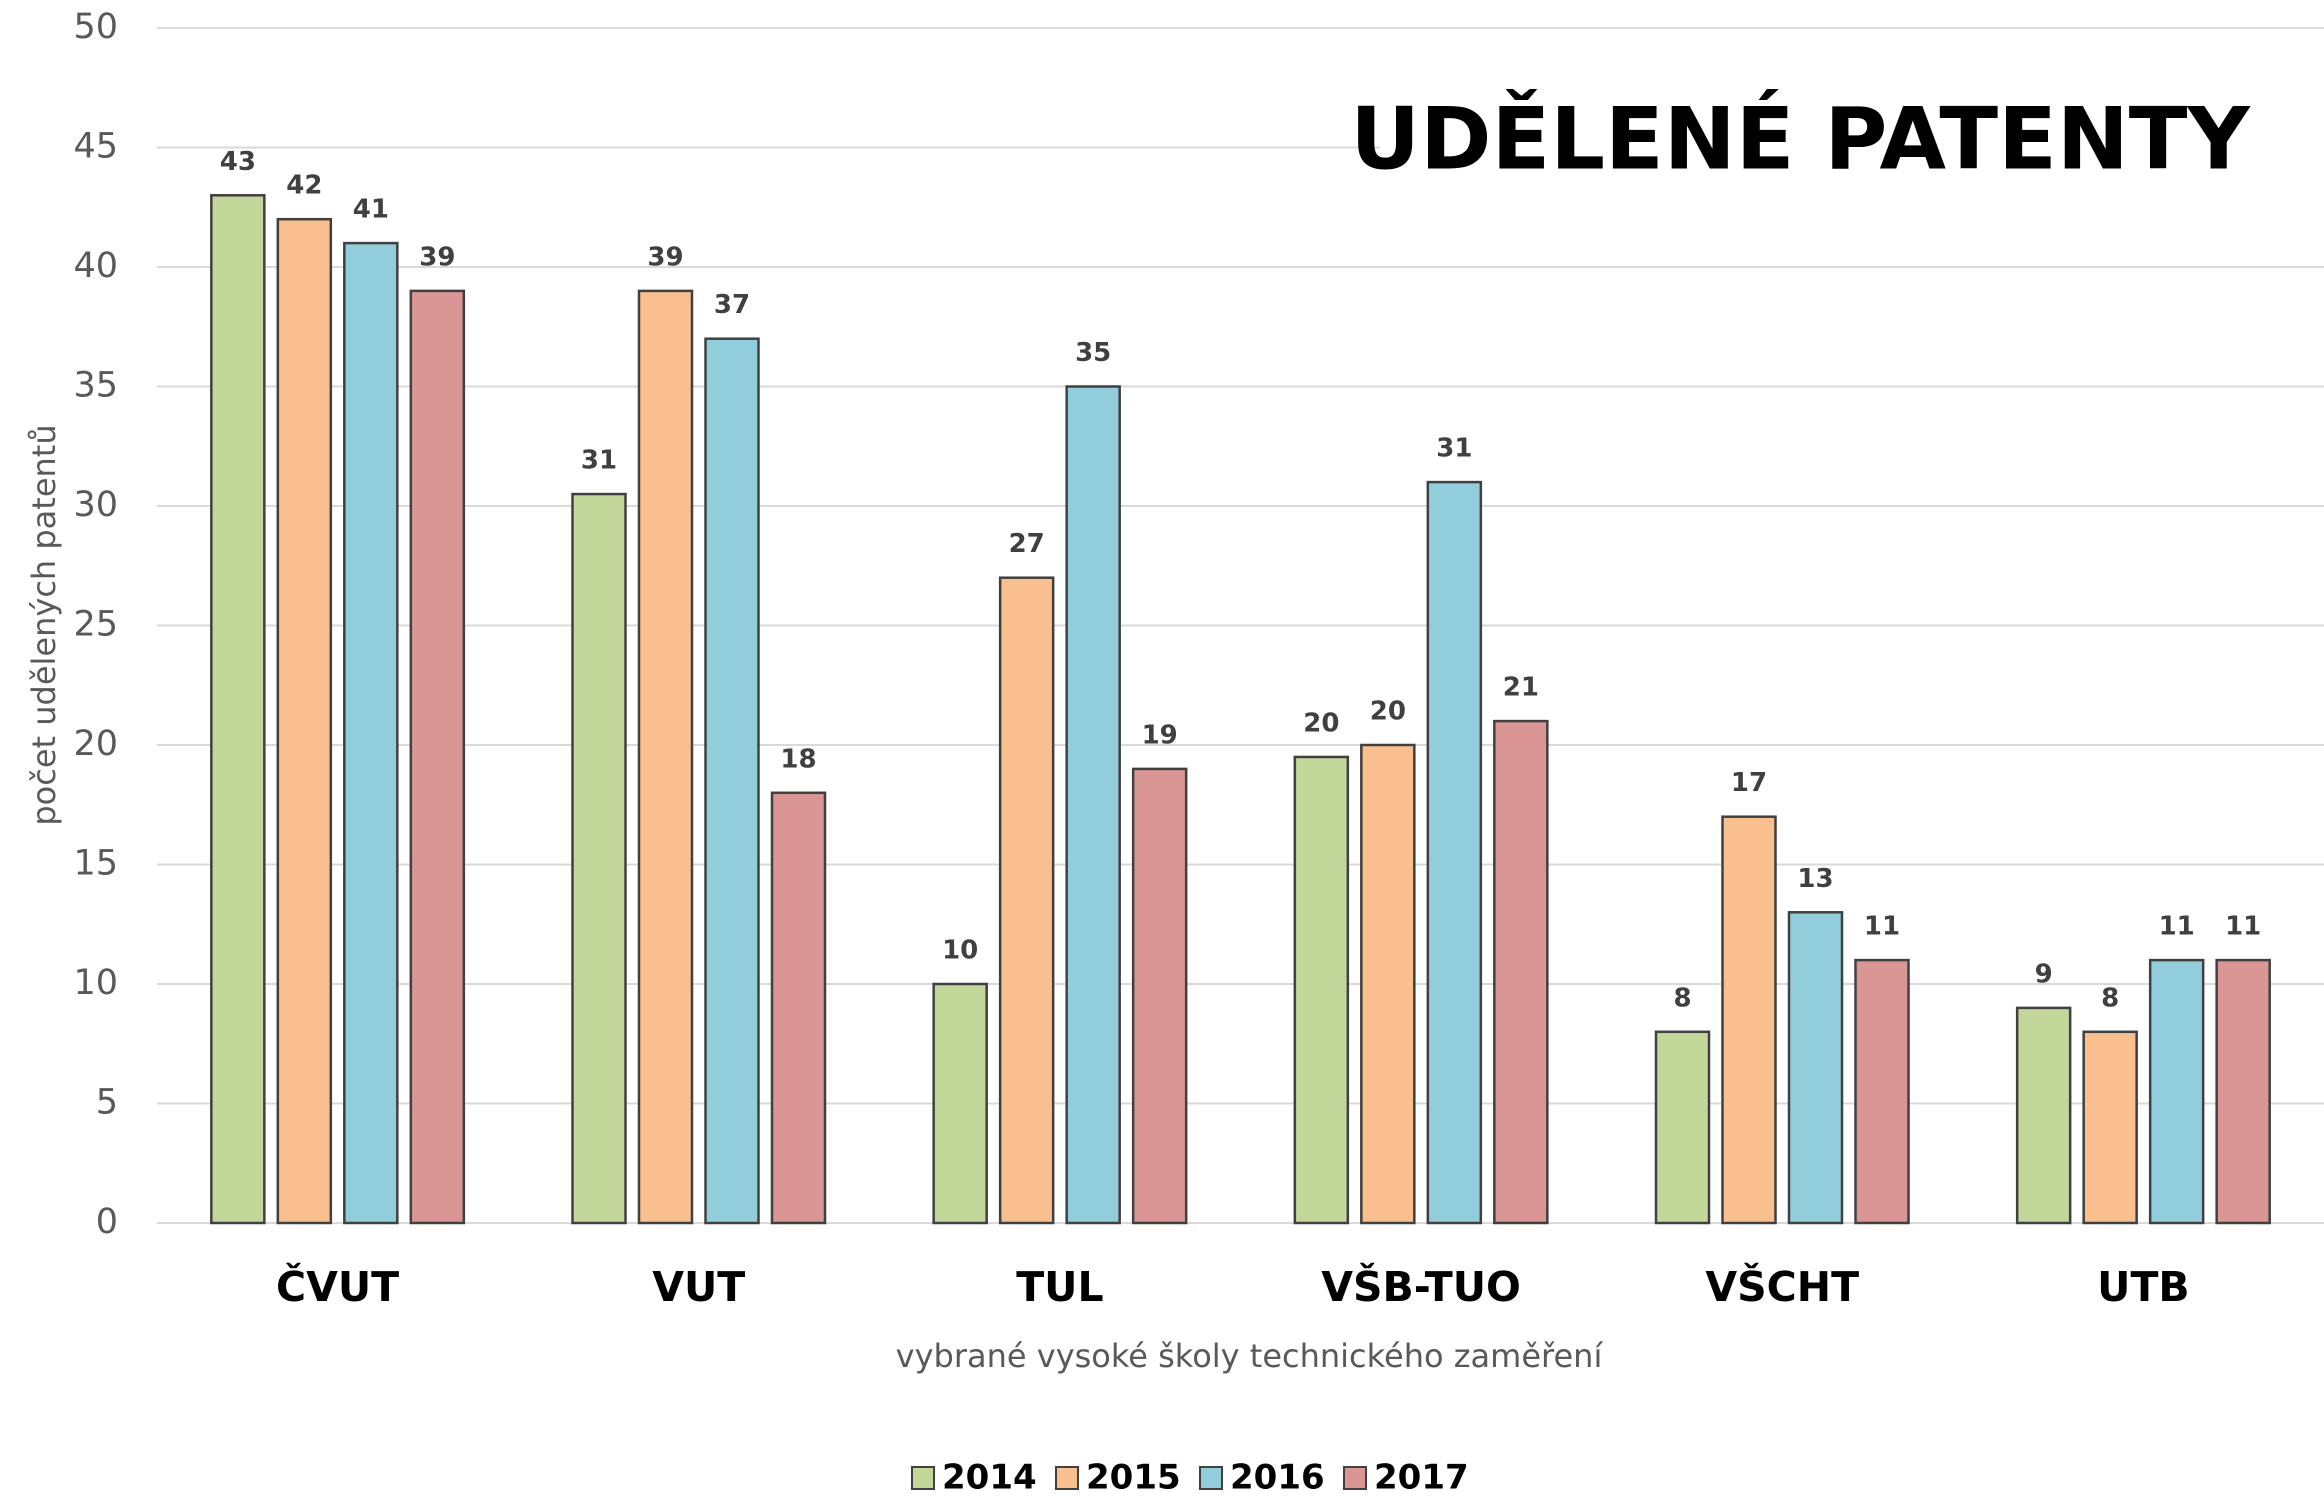 Image resolution: width=2324 pixels, height=1496 pixels. What do you see at coordinates (95, 983) in the screenshot?
I see `y-tick-label: 10` at bounding box center [95, 983].